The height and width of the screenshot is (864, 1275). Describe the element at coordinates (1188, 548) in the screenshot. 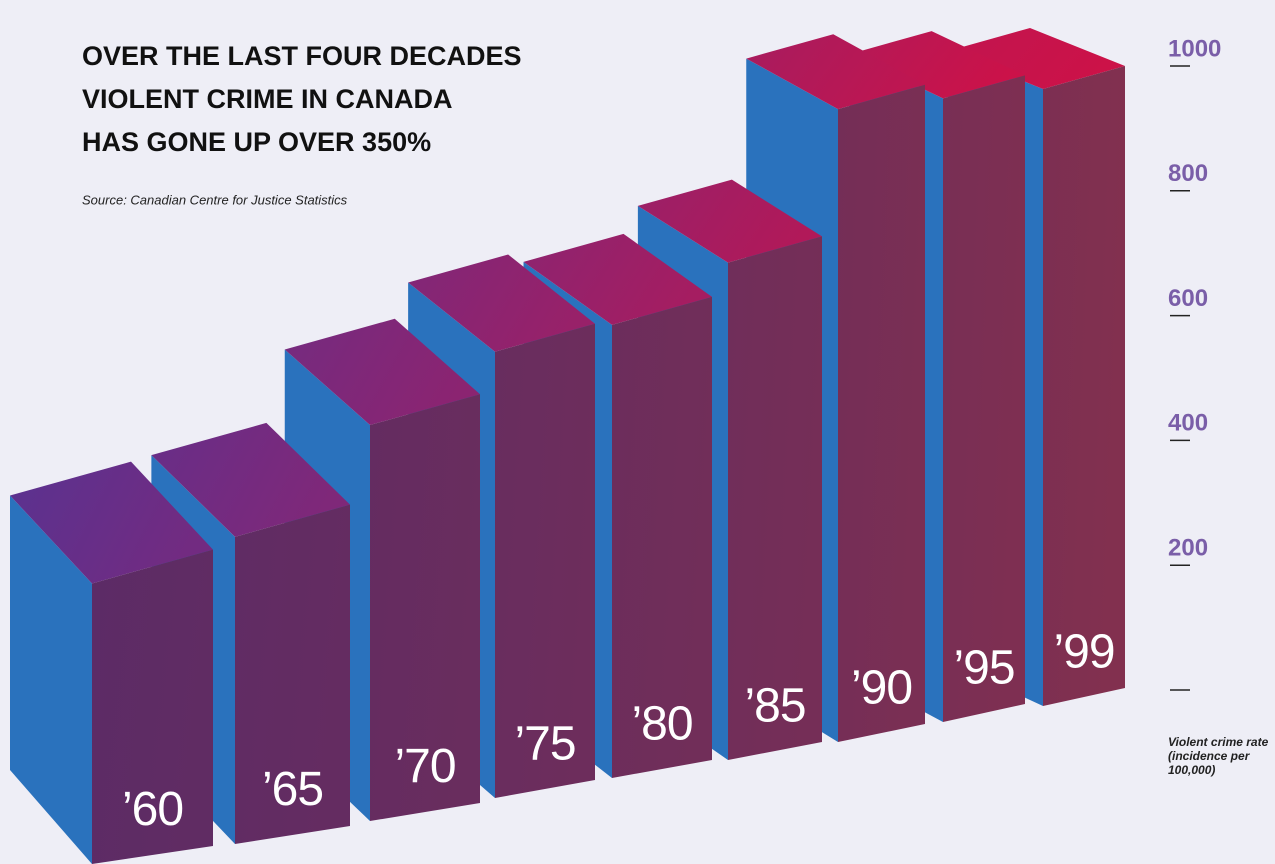

I see `y-tick-label: 200` at that location.